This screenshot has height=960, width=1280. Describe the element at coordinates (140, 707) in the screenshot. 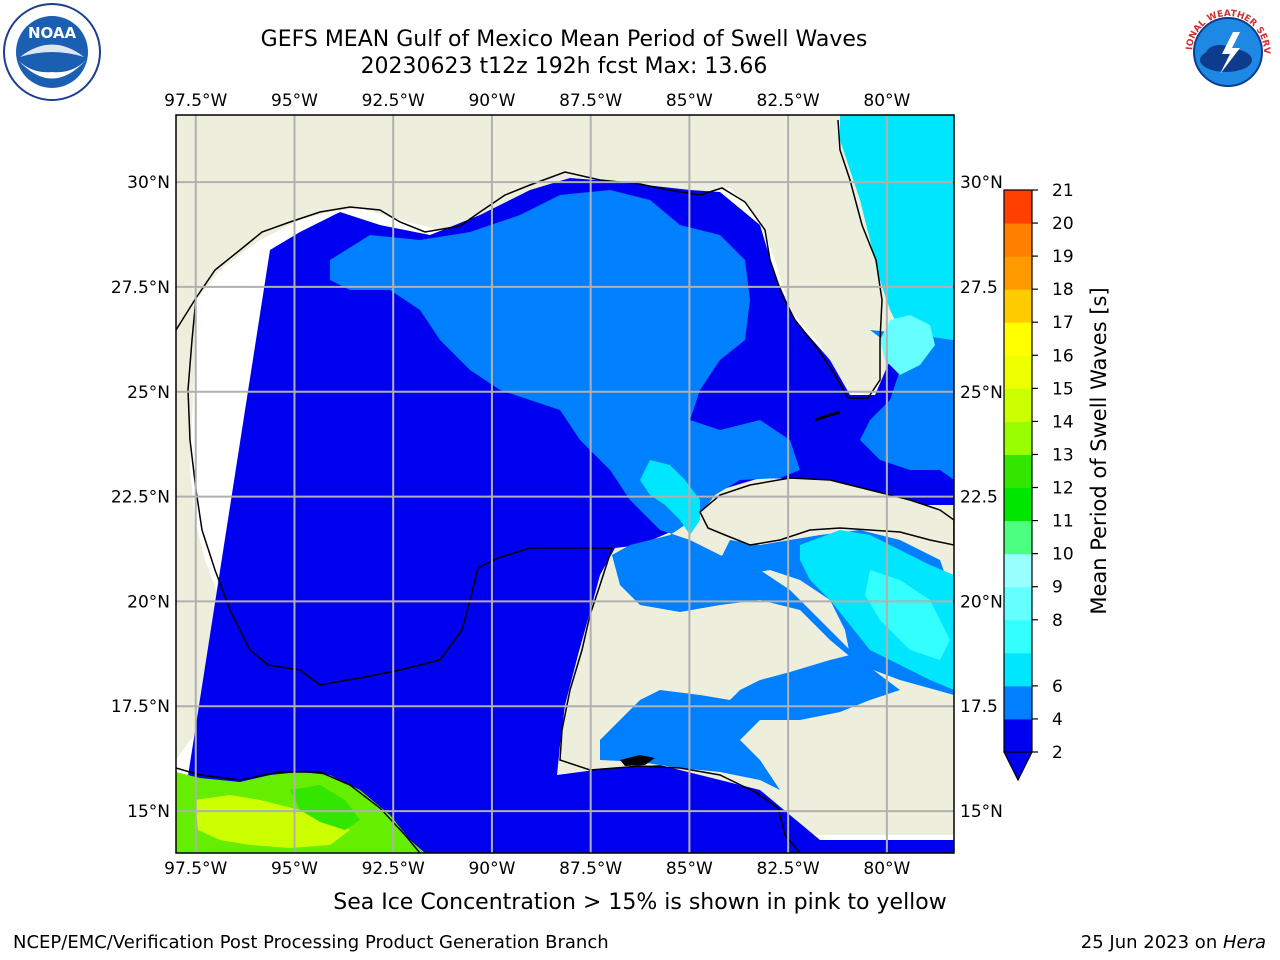

I see `y-tick-label-left: 17.5°N` at that location.